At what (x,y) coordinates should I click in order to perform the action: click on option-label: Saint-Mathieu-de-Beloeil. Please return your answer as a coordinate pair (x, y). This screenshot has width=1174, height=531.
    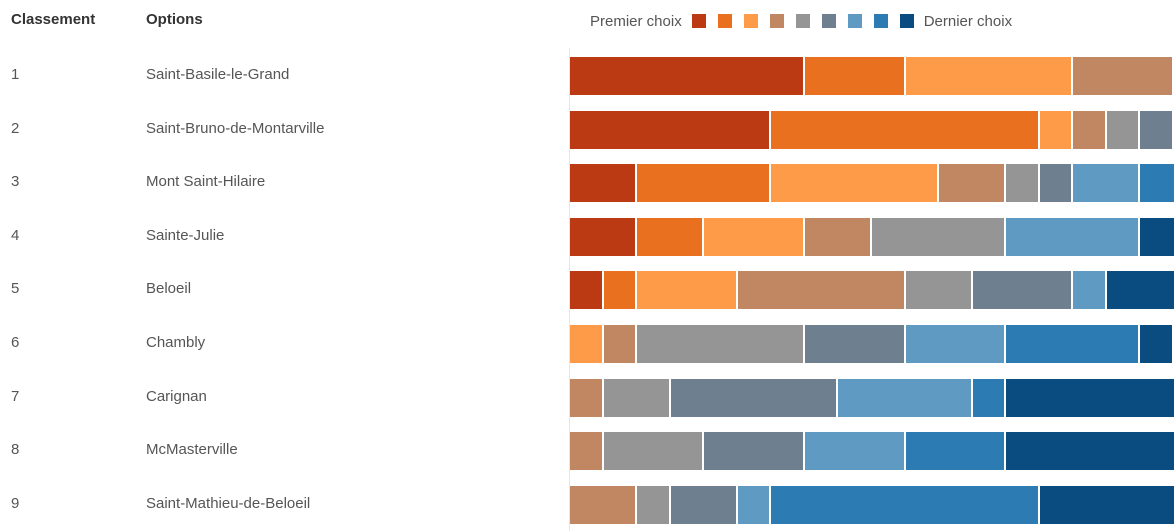
    Looking at the image, I should click on (228, 503).